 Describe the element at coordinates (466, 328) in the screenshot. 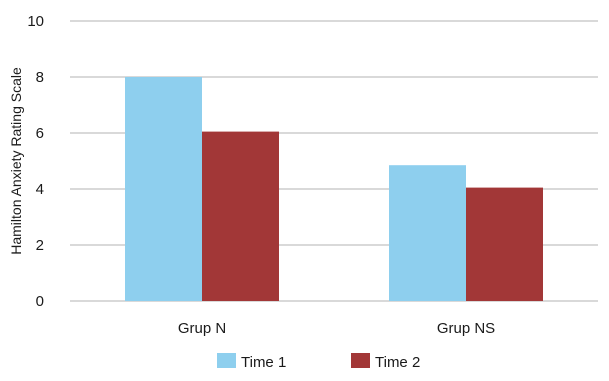

I see `x-category-label: Grup NS` at that location.